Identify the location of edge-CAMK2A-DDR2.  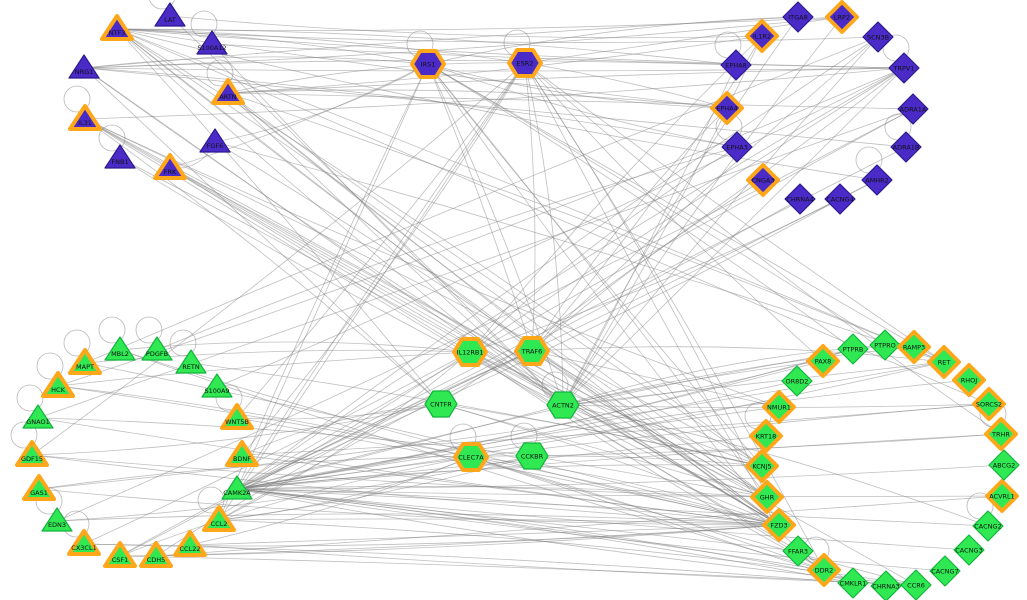
(530, 529).